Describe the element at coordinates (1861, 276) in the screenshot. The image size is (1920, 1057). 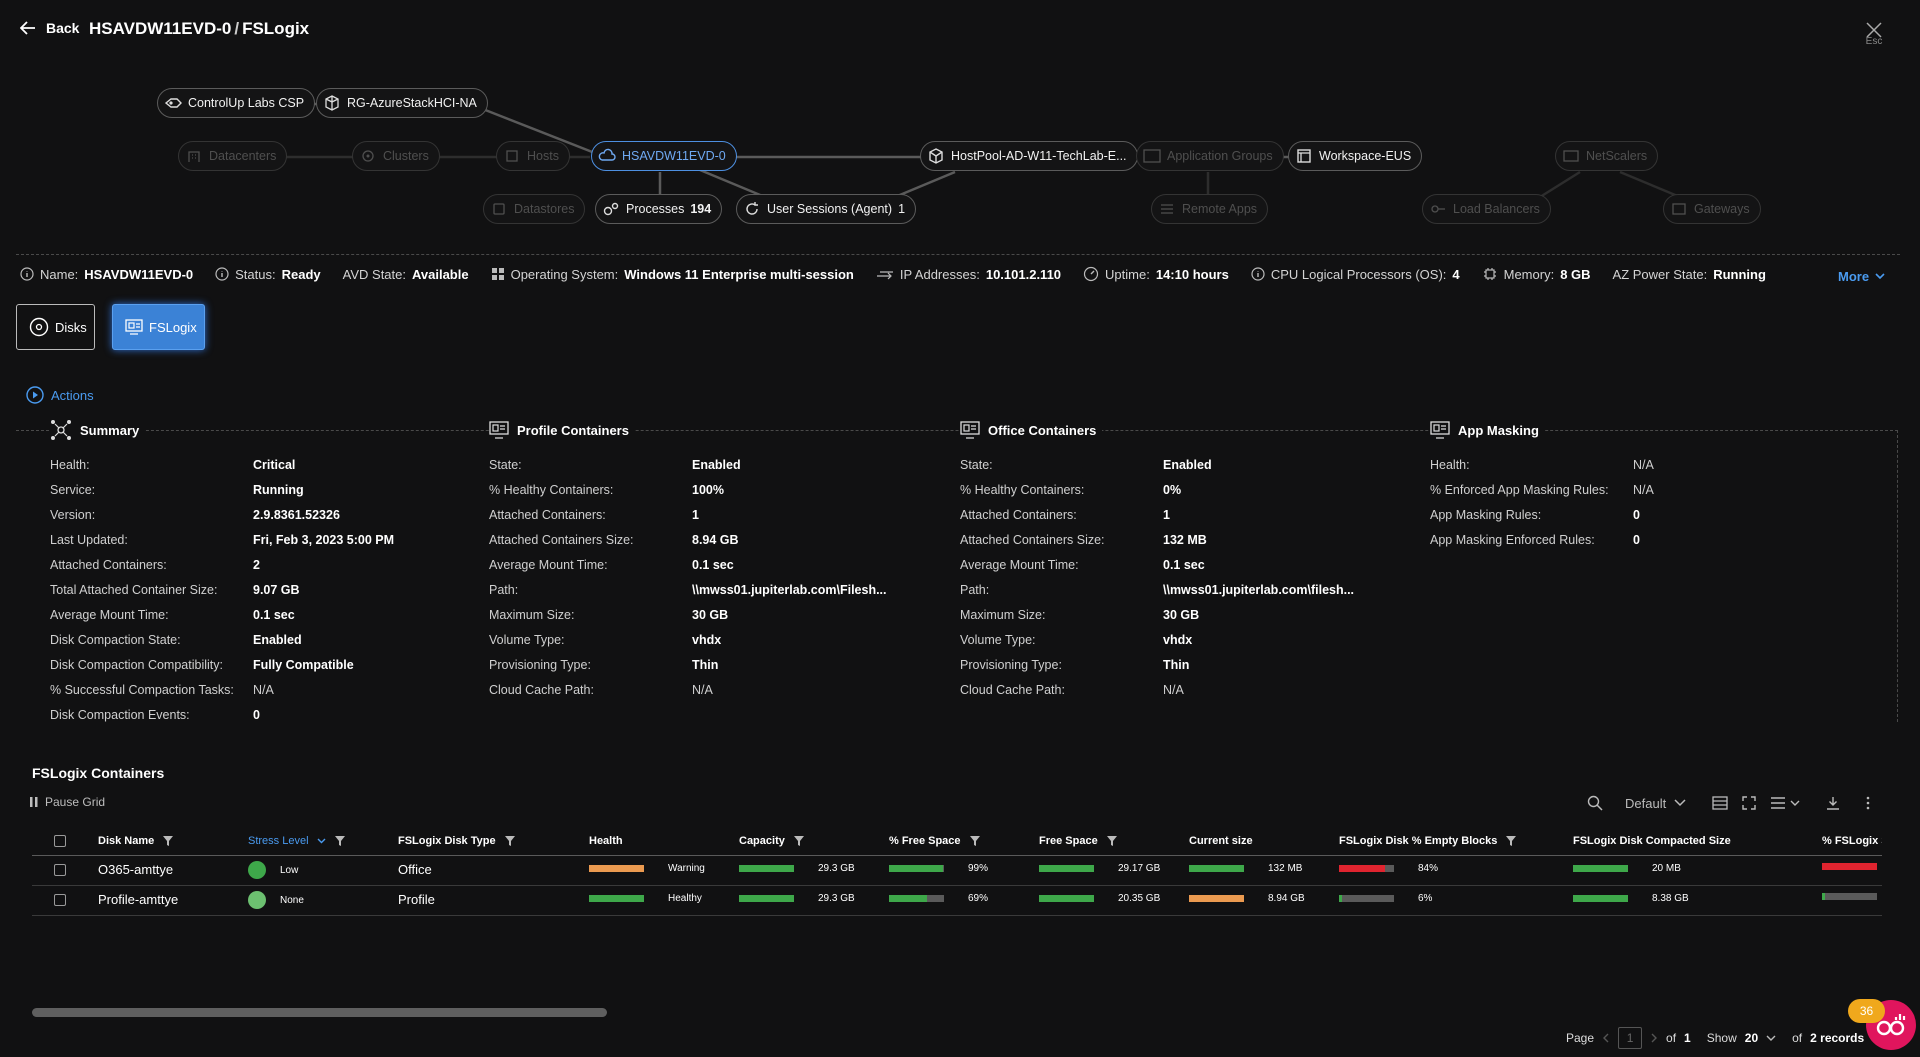
I see `more-button: More` at that location.